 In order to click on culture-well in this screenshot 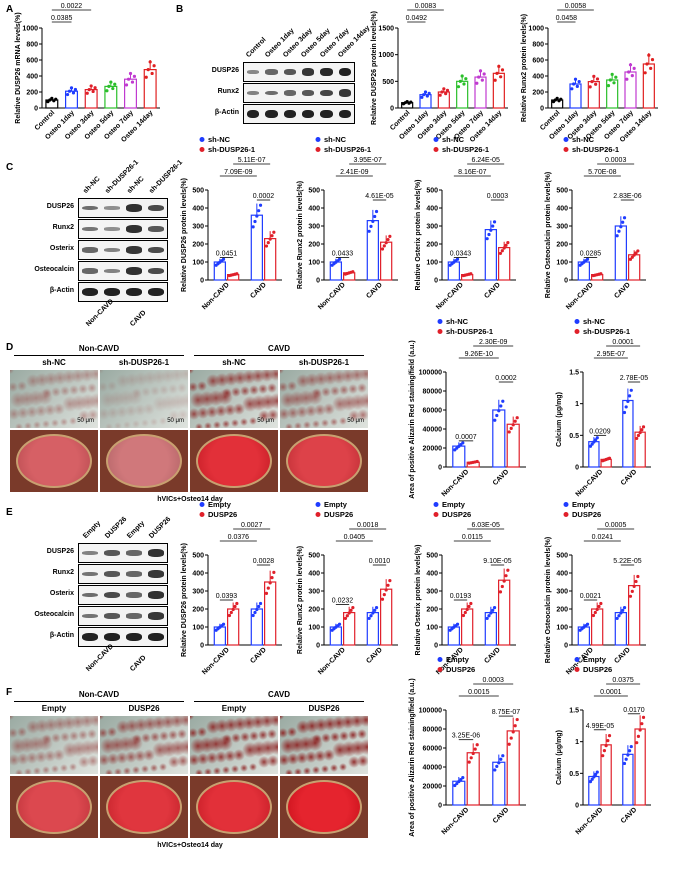, I will do `click(324, 461)`.